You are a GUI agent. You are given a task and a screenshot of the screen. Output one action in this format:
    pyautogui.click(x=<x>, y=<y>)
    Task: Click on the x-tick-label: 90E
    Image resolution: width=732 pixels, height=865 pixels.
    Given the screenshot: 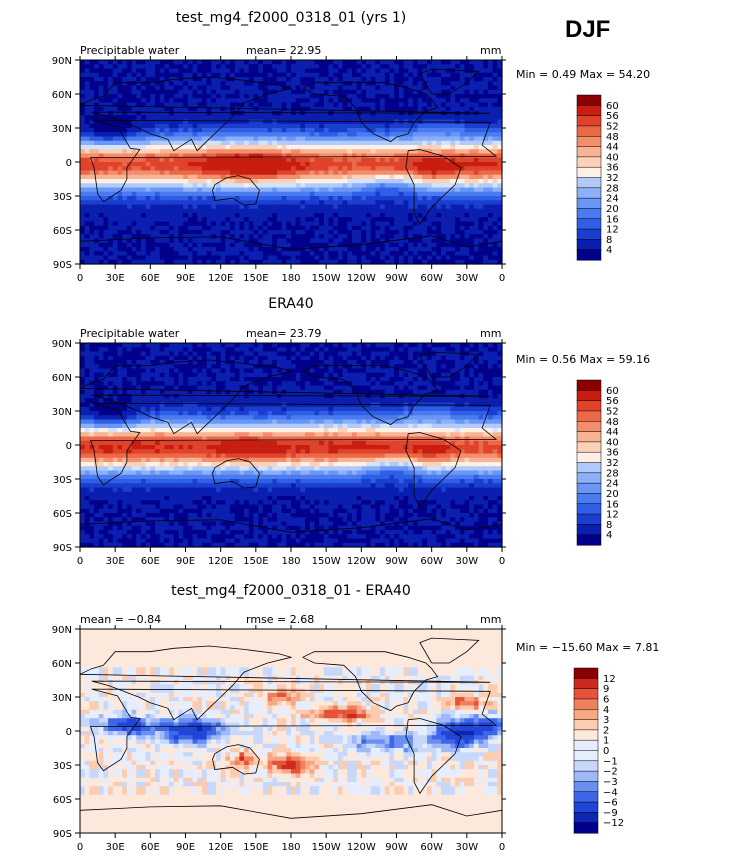 What is the action you would take?
    pyautogui.click(x=185, y=278)
    